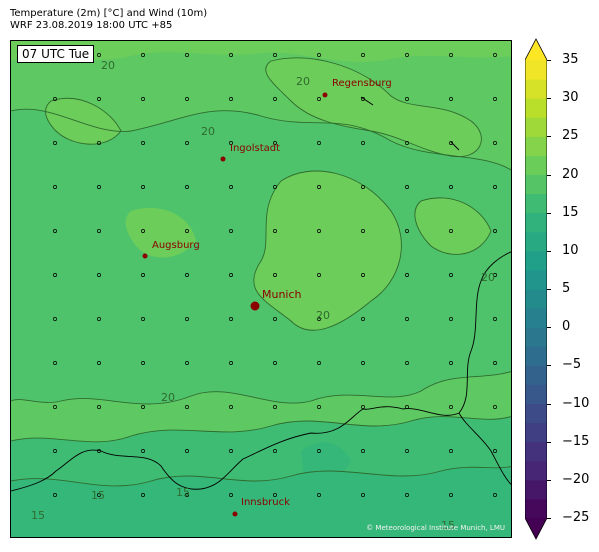  I want to click on field-cold-alps, so click(261, 501).